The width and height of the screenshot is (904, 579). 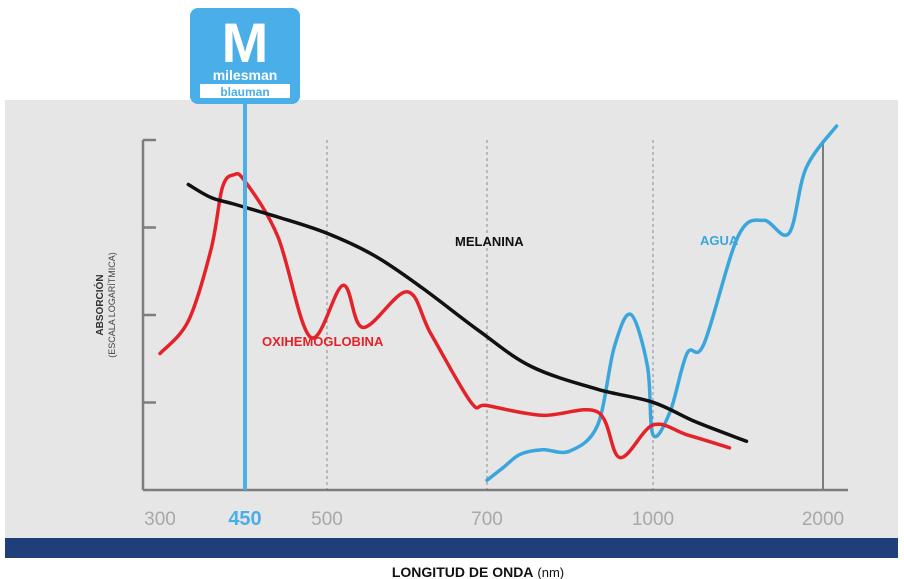 I want to click on logo-subname-bg, so click(x=245, y=91).